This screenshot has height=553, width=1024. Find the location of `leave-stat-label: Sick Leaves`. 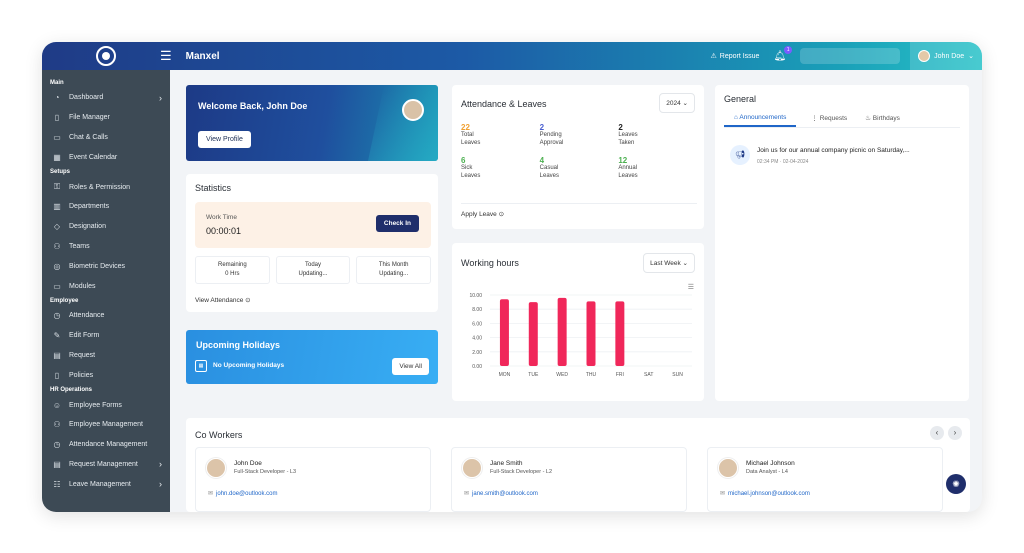

leave-stat-label: Sick Leaves is located at coordinates (471, 172).